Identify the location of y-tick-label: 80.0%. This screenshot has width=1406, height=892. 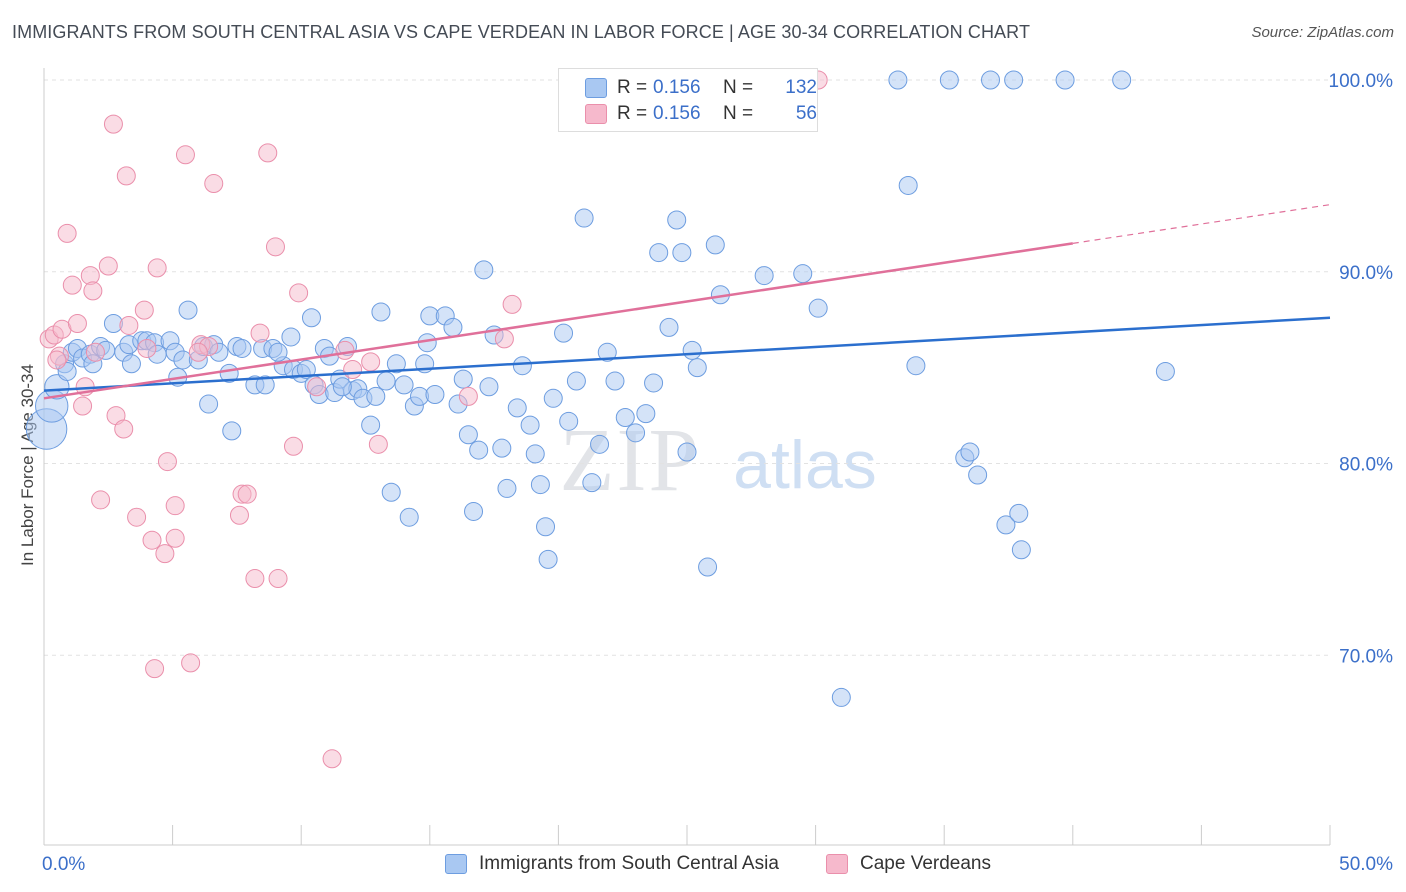
(1366, 465).